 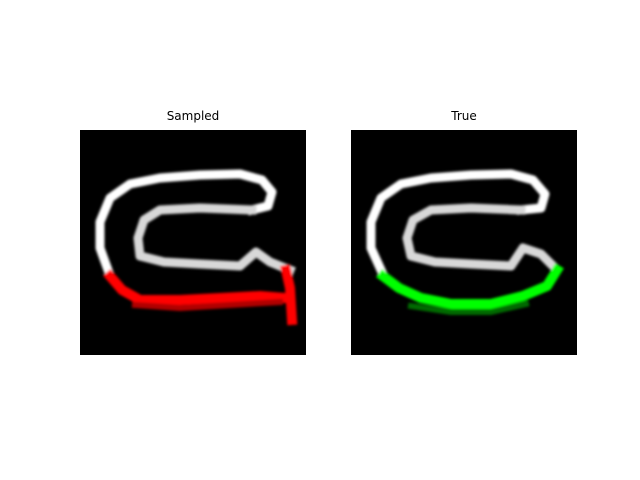 I want to click on true-highlight-shadow, so click(x=468, y=307).